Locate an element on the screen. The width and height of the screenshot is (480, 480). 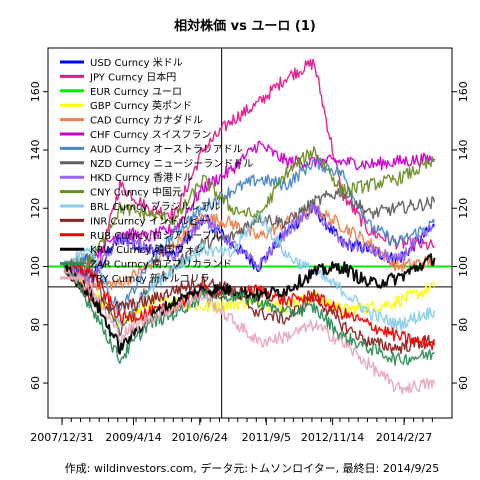
x-tick-label-0: 2007/12/31 is located at coordinates (61, 437).